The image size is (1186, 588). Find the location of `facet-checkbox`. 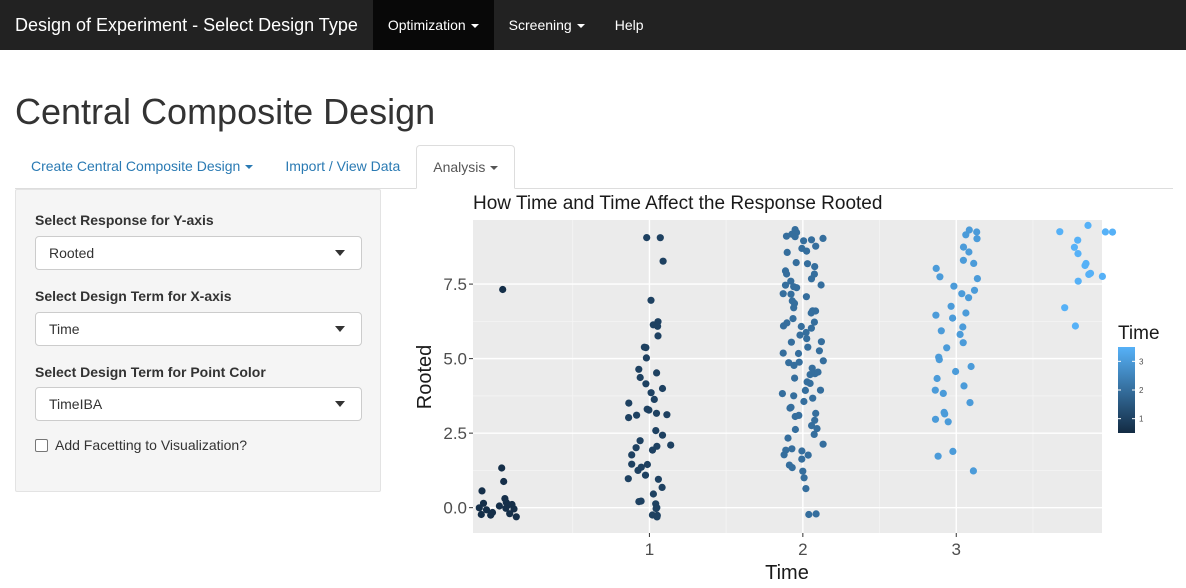

facet-checkbox is located at coordinates (41, 445).